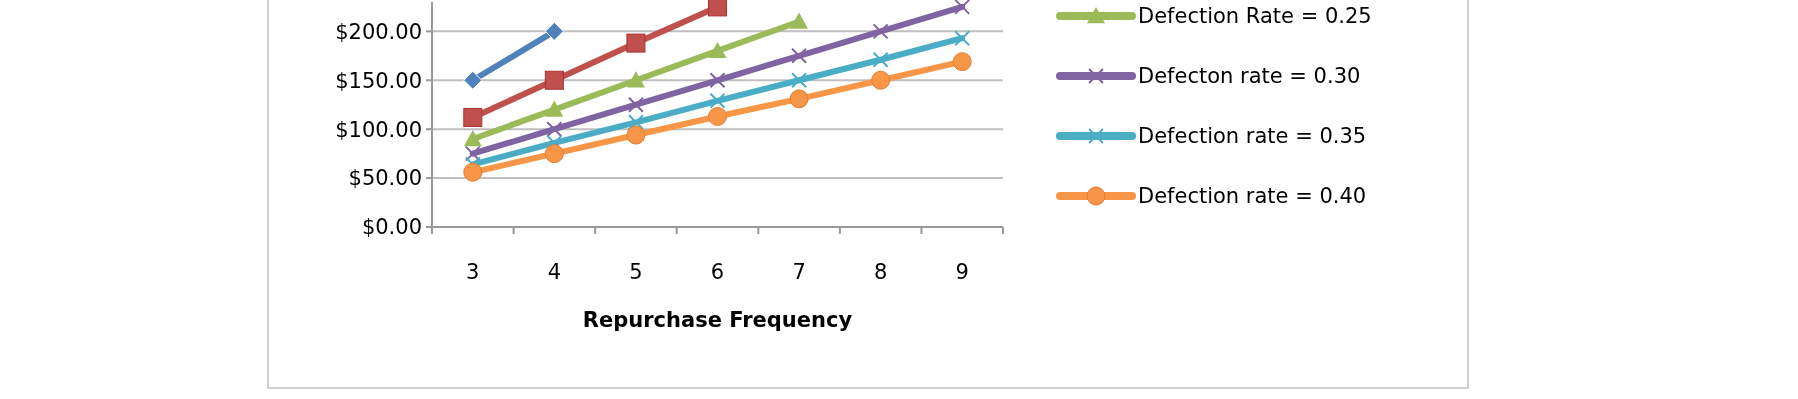 This screenshot has height=399, width=1798. What do you see at coordinates (1252, 136) in the screenshot?
I see `legend-label: Defection rate = 0.35` at bounding box center [1252, 136].